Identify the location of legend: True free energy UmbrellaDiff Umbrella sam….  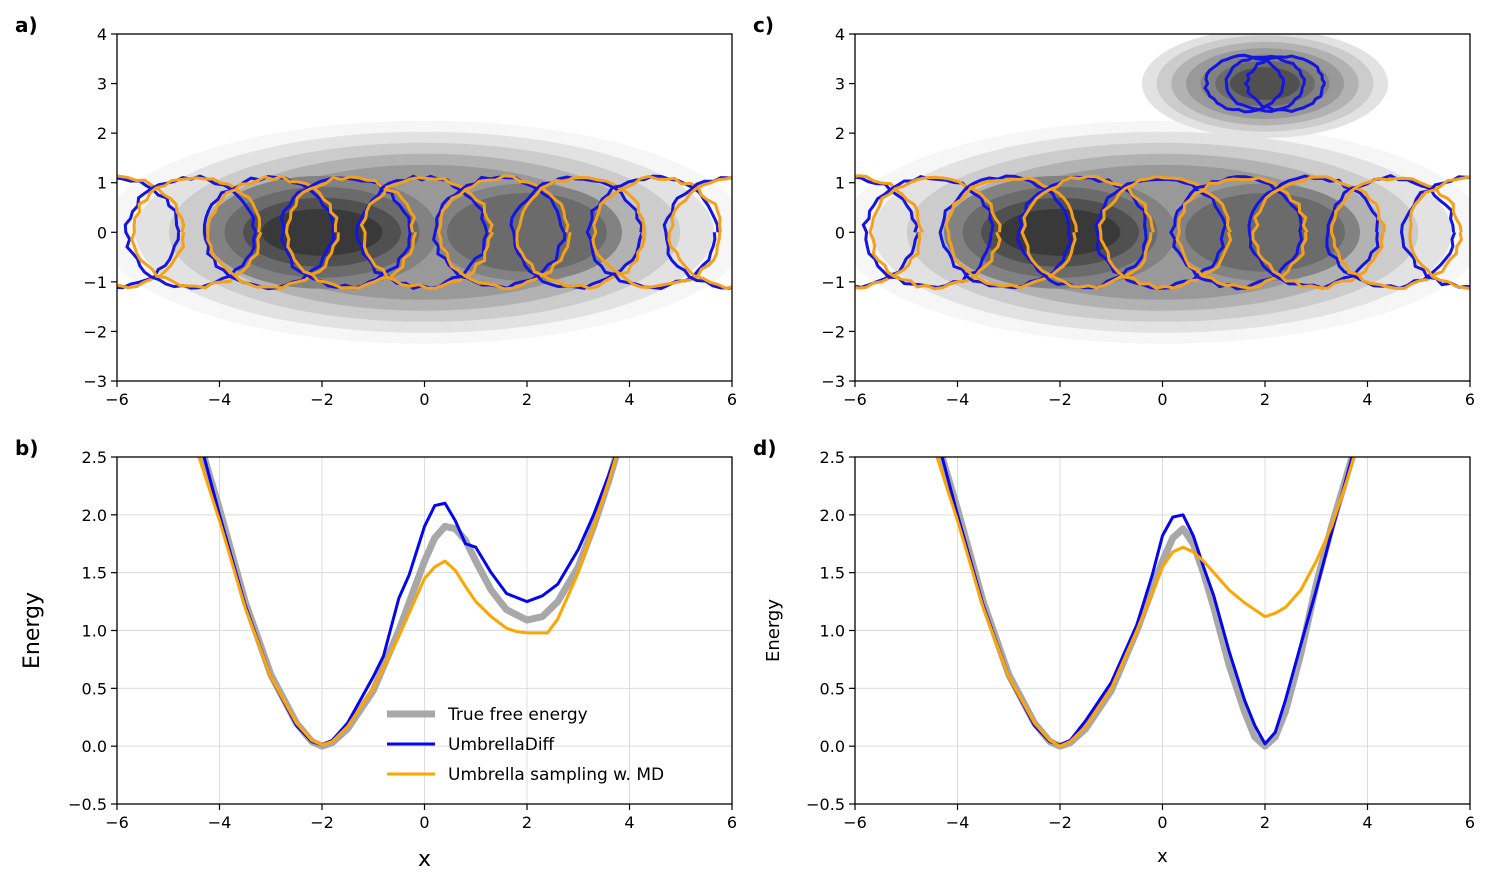
(525, 745).